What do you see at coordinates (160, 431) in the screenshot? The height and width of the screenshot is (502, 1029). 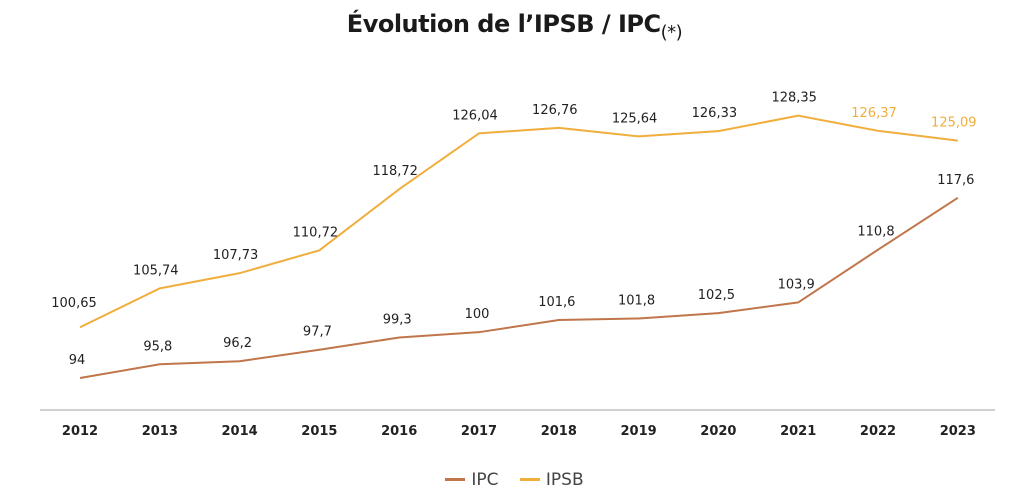 I see `x-tick-label: 2013` at bounding box center [160, 431].